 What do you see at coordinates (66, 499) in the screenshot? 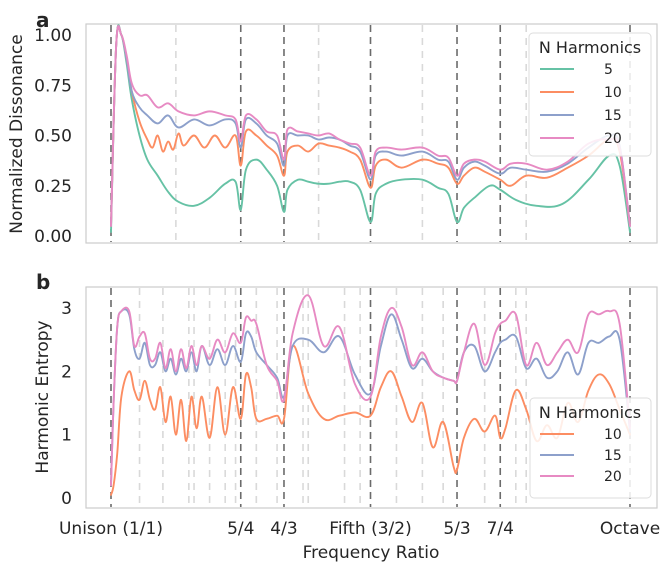
I see `panel-b-y-tick-label: 0` at bounding box center [66, 499].